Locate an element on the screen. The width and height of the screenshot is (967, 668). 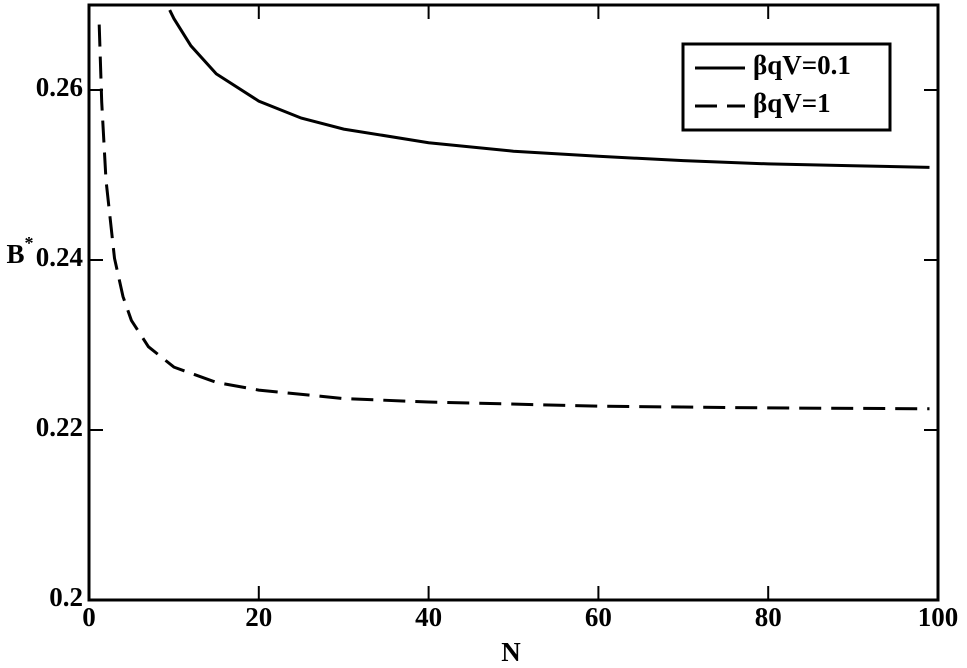
legend-label: βqV=0.1 is located at coordinates (802, 65).